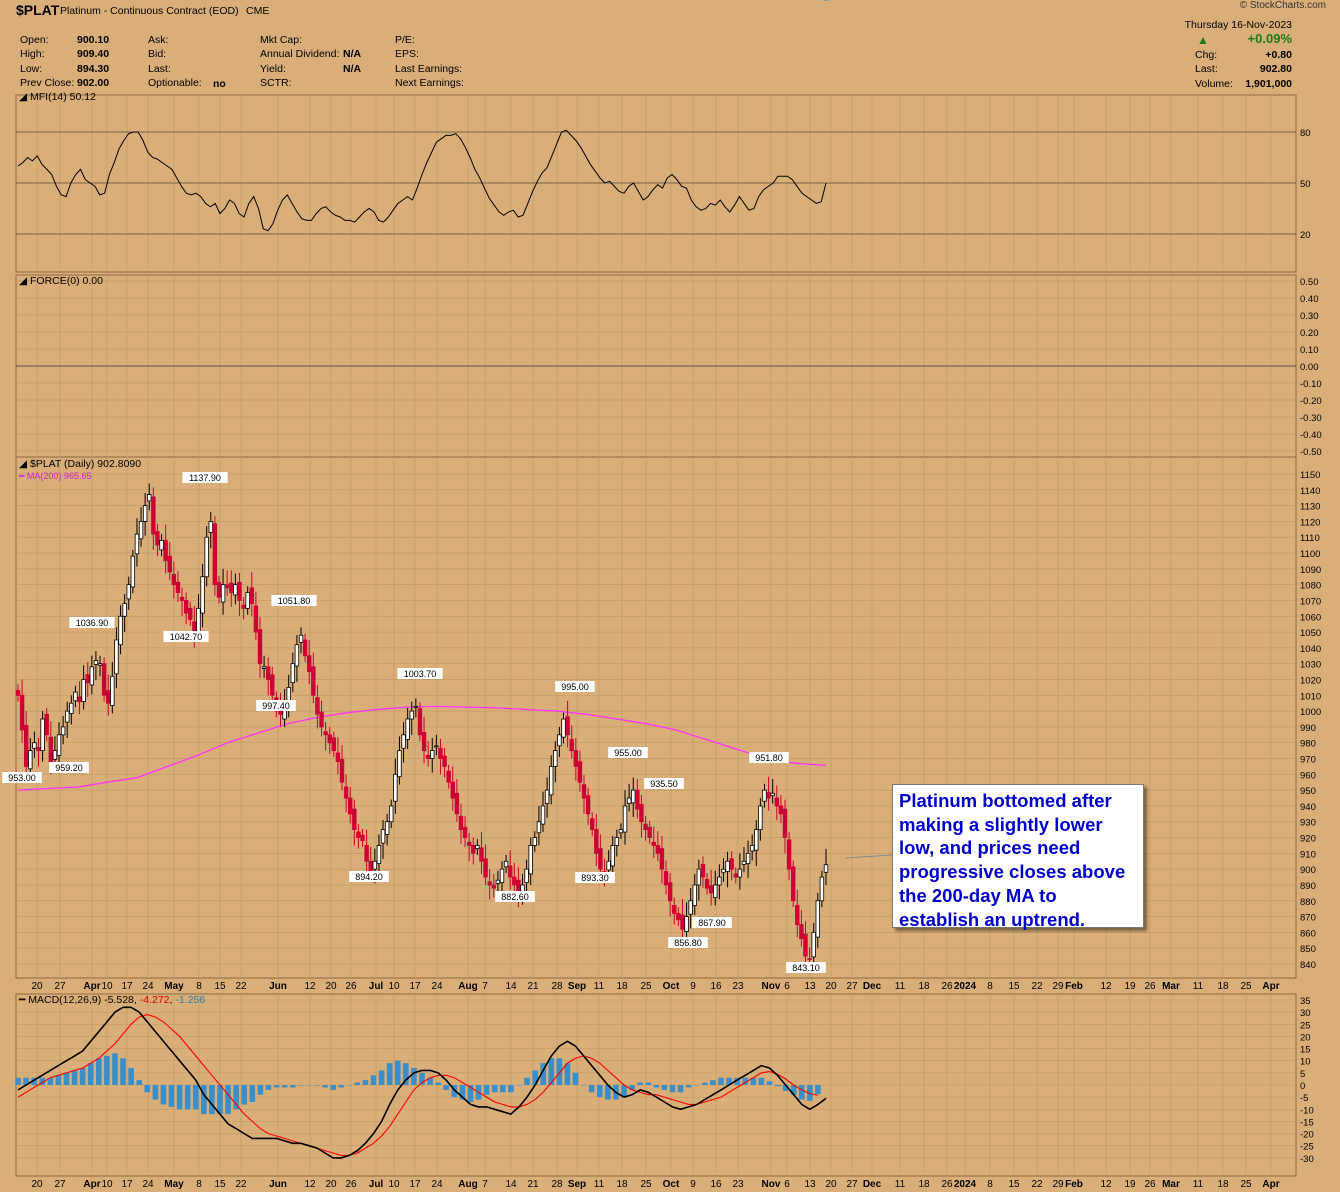  I want to click on x-tick-label: Dec, so click(872, 1184).